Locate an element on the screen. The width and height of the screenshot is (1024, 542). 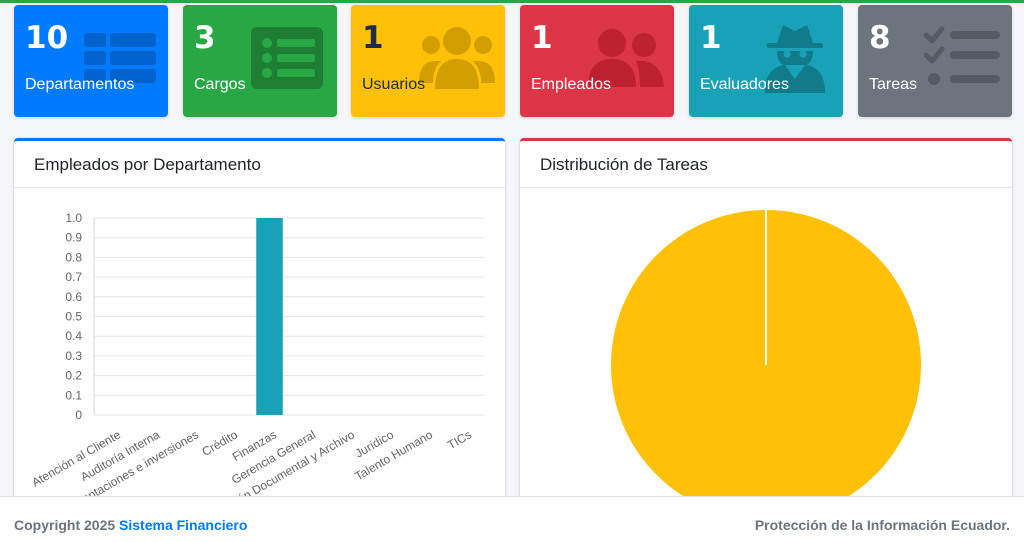
y-tick-label: 0.7 is located at coordinates (73, 277).